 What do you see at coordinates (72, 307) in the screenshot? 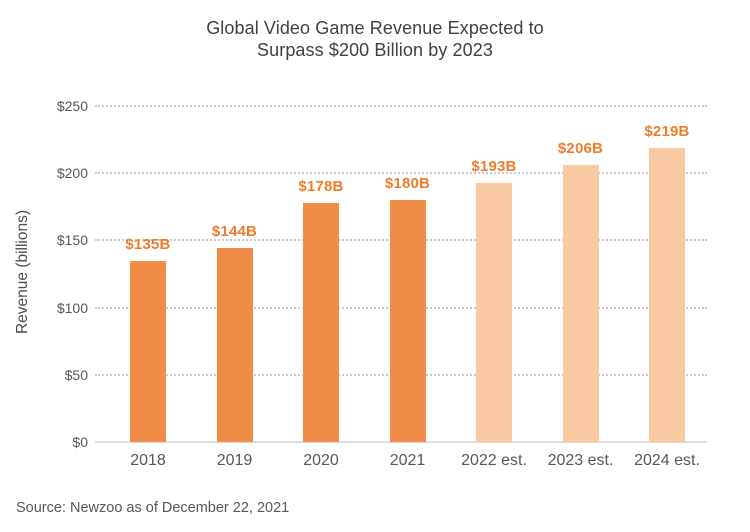
I see `y-tick-label: $100` at bounding box center [72, 307].